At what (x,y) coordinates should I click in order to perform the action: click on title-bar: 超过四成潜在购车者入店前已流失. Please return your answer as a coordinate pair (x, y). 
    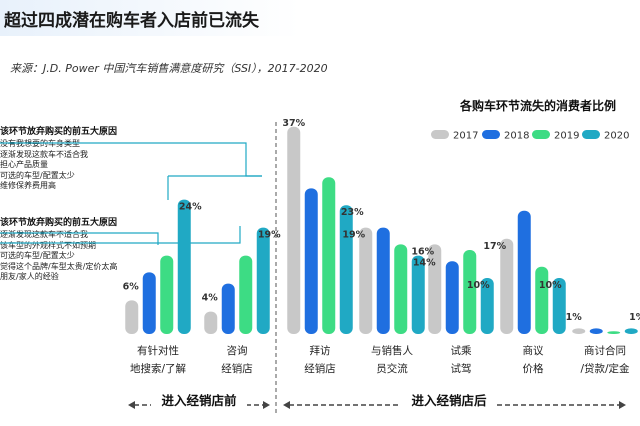
    Looking at the image, I should click on (320, 18).